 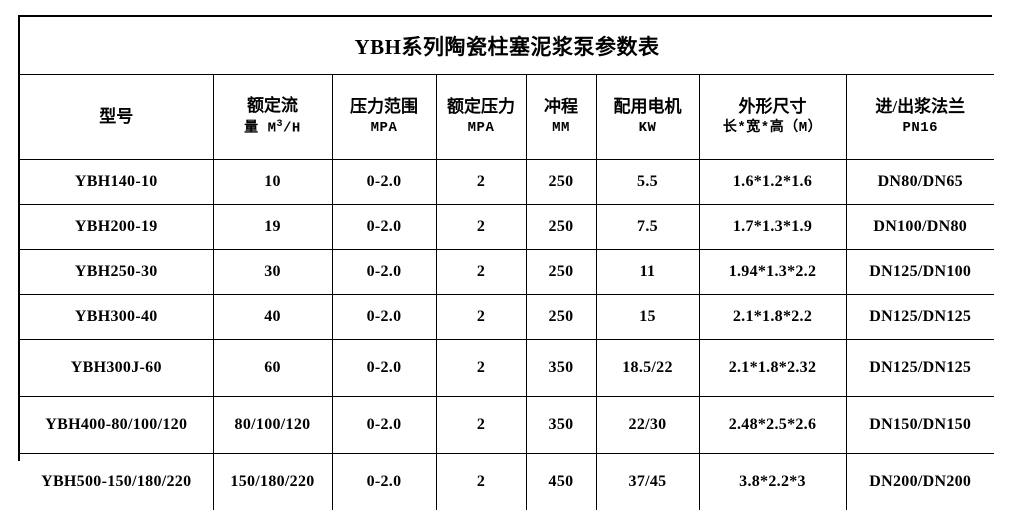 What do you see at coordinates (772, 425) in the screenshot?
I see `cell-dimensions: 2.48*2.5*2.6` at bounding box center [772, 425].